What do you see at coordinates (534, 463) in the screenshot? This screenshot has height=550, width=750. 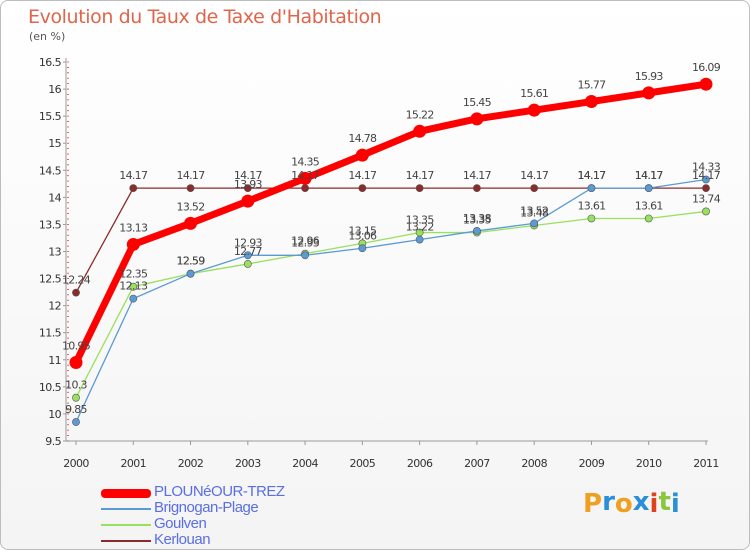 I see `x-tick-label: 2008` at bounding box center [534, 463].